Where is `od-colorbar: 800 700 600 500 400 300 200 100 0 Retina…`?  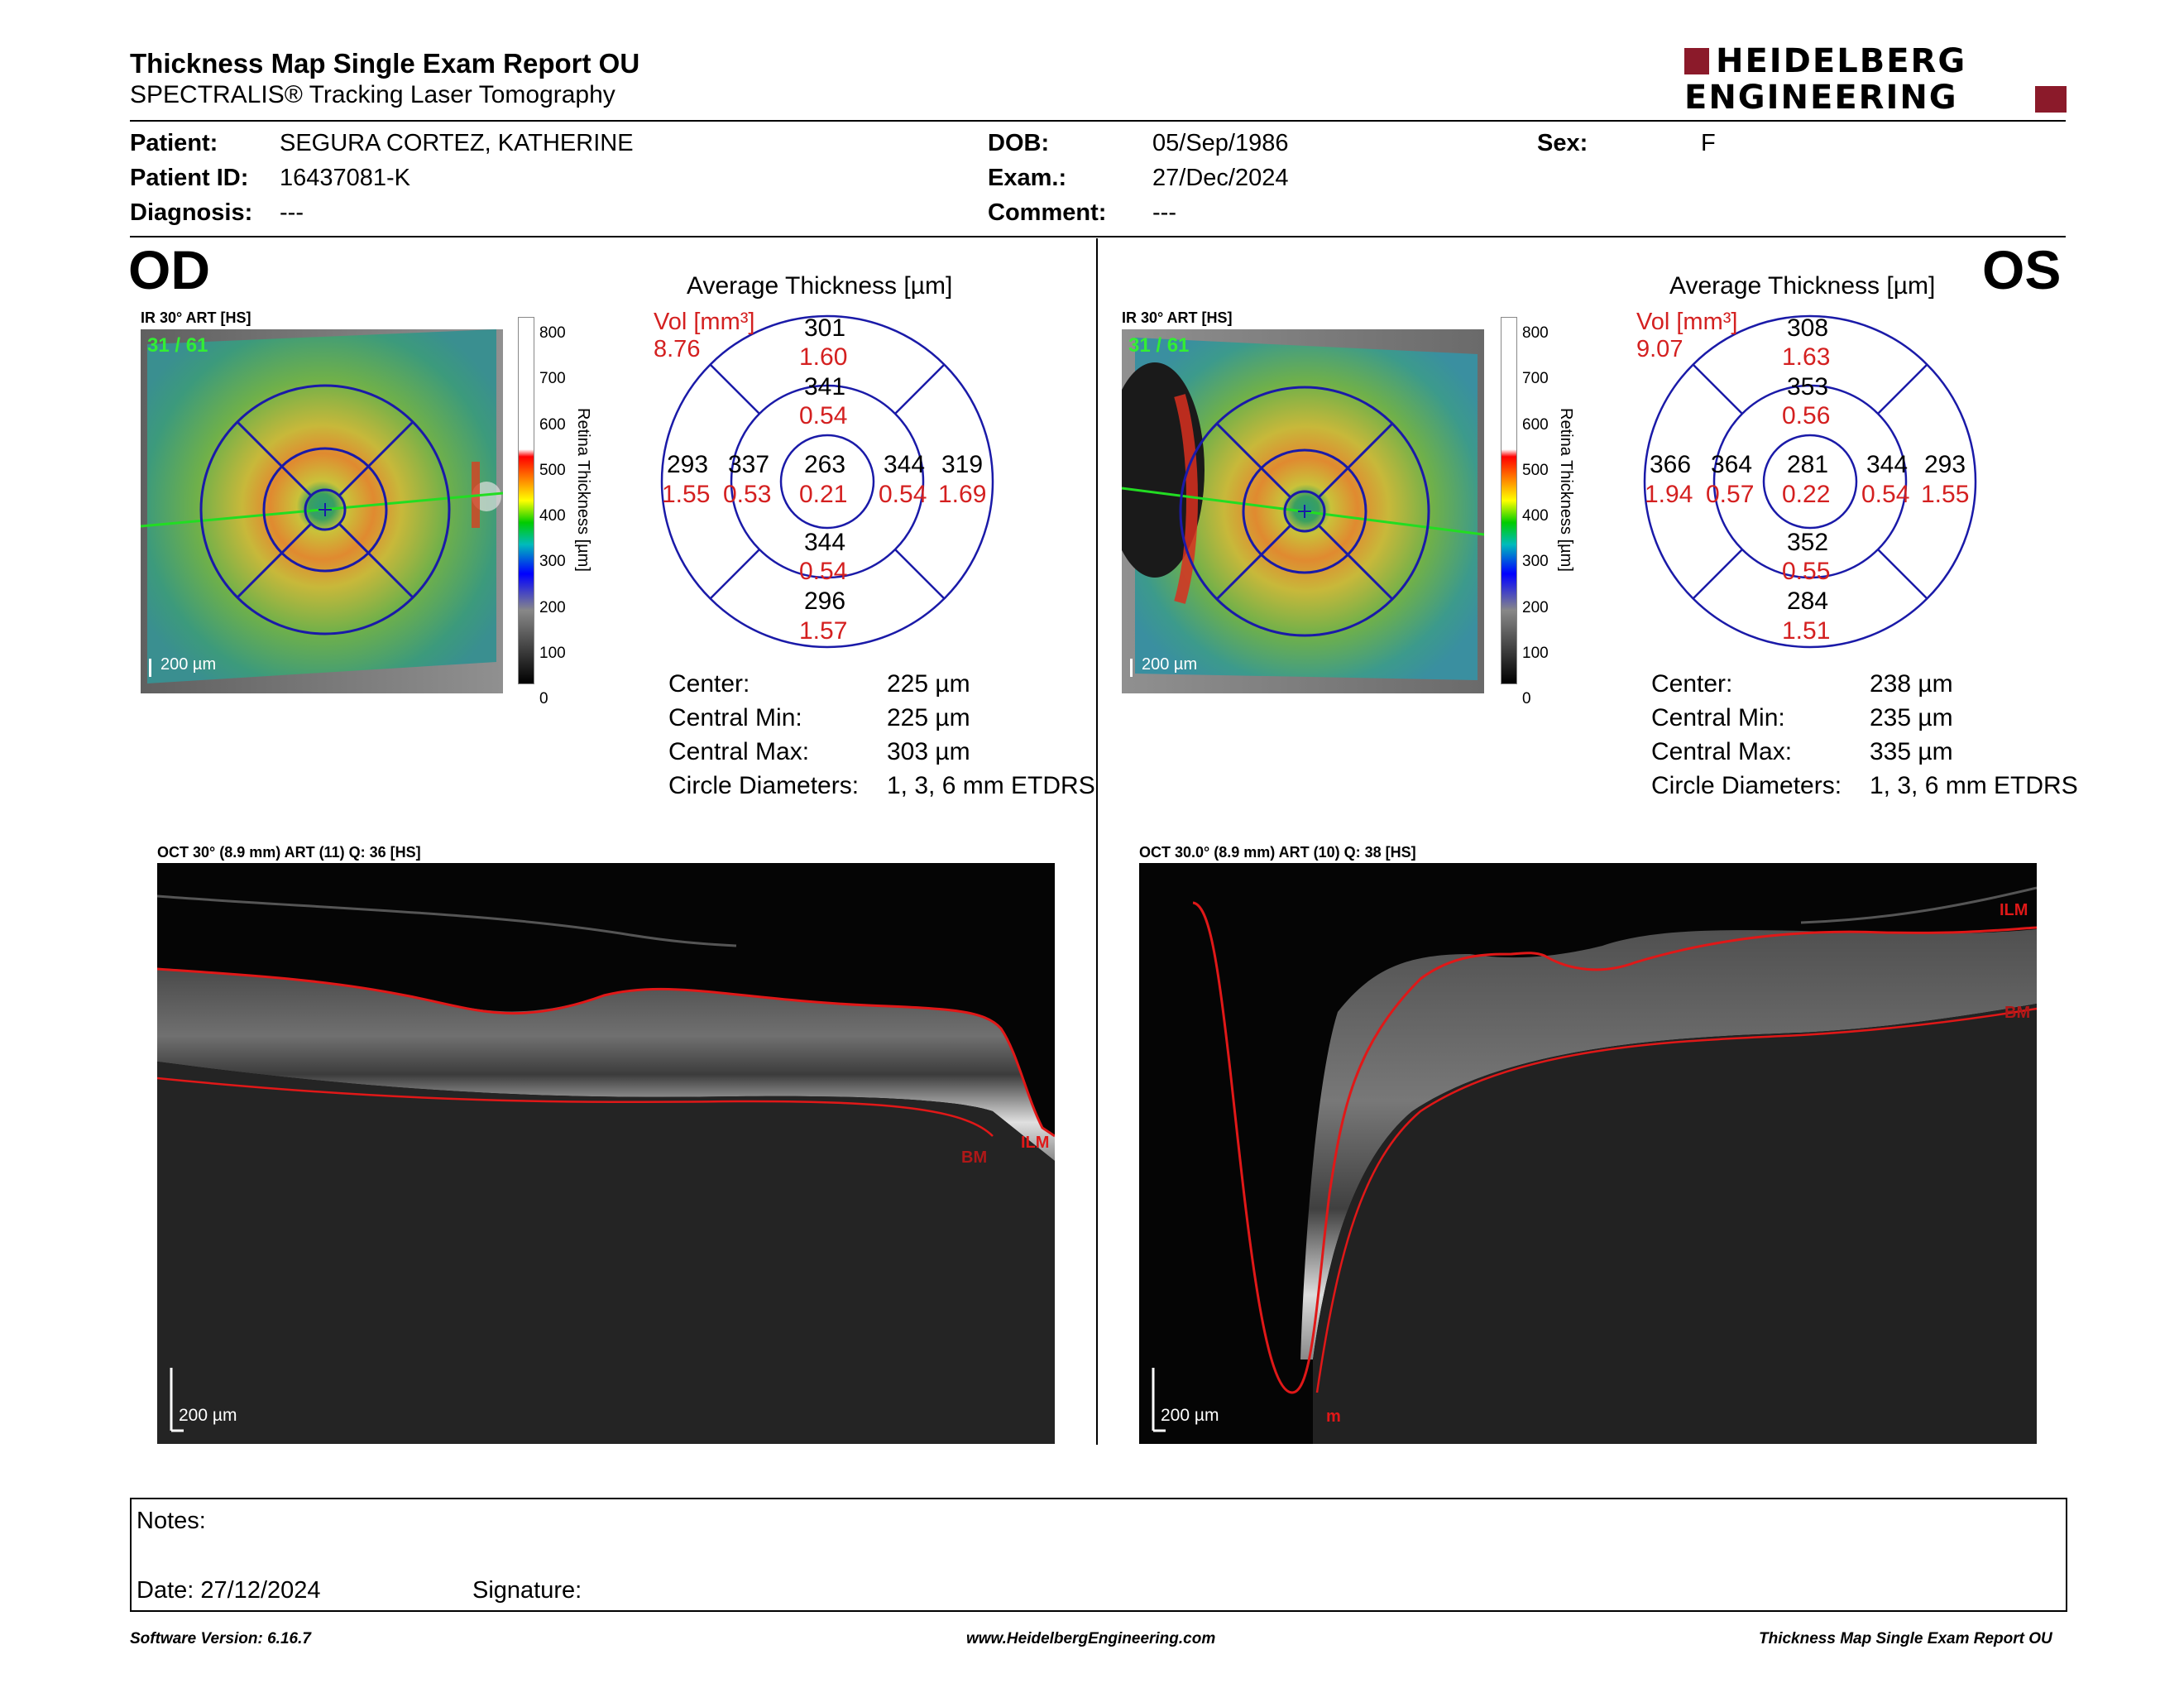
od-colorbar: 800 700 600 500 400 300 200 100 0 Retina… is located at coordinates (556, 512).